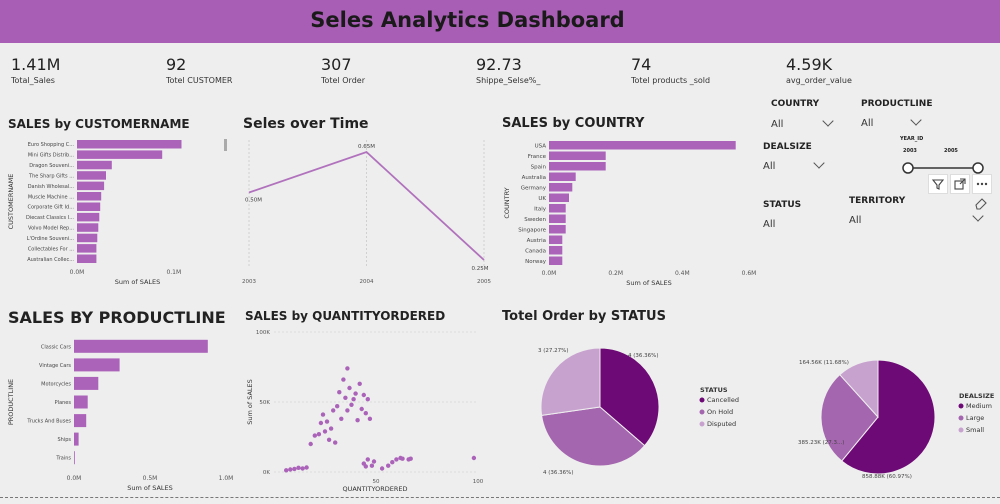 The height and width of the screenshot is (504, 1000). I want to click on header-banner, so click(500, 21).